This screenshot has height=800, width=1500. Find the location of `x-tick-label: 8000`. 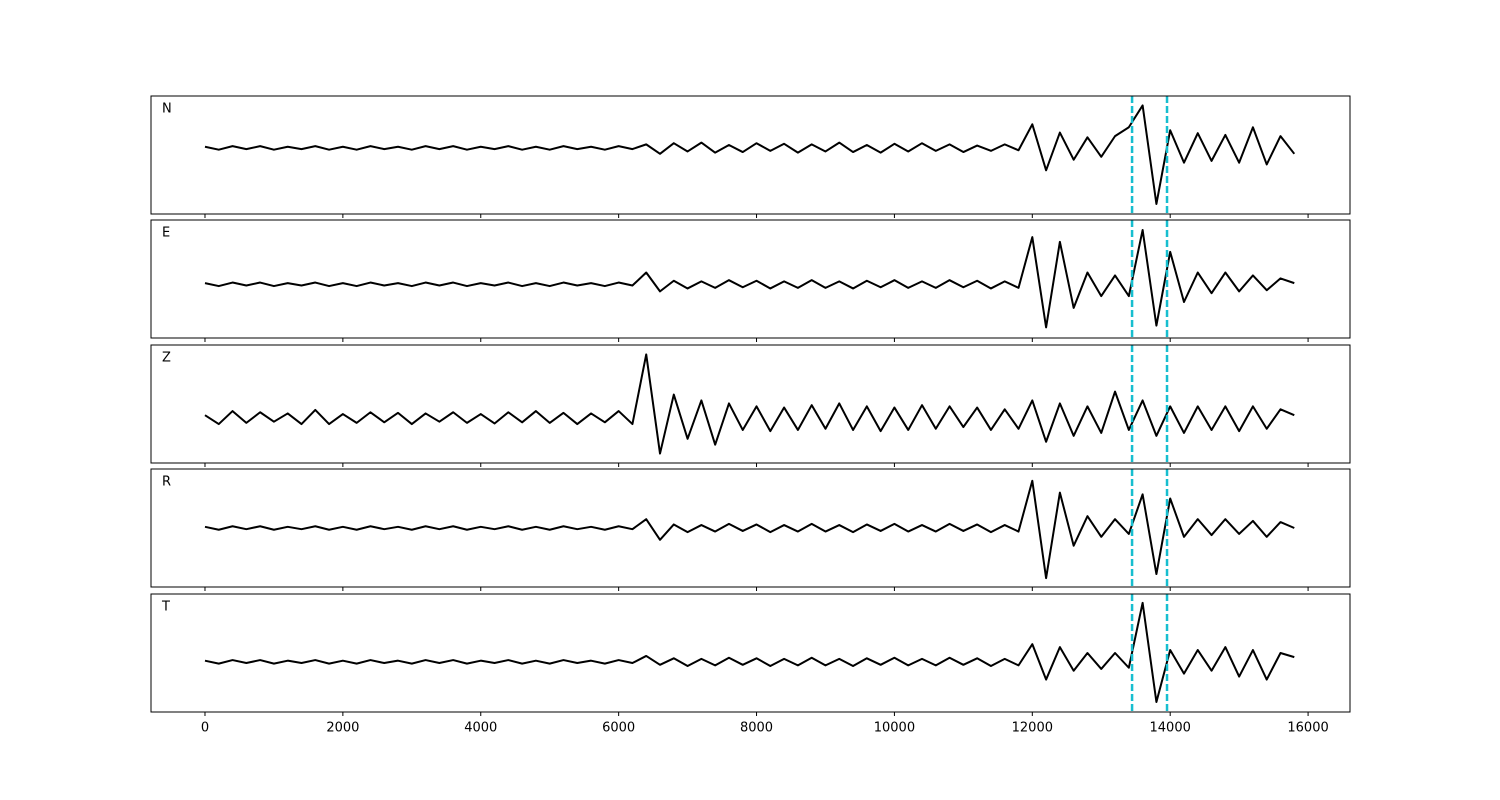

x-tick-label: 8000 is located at coordinates (756, 728).